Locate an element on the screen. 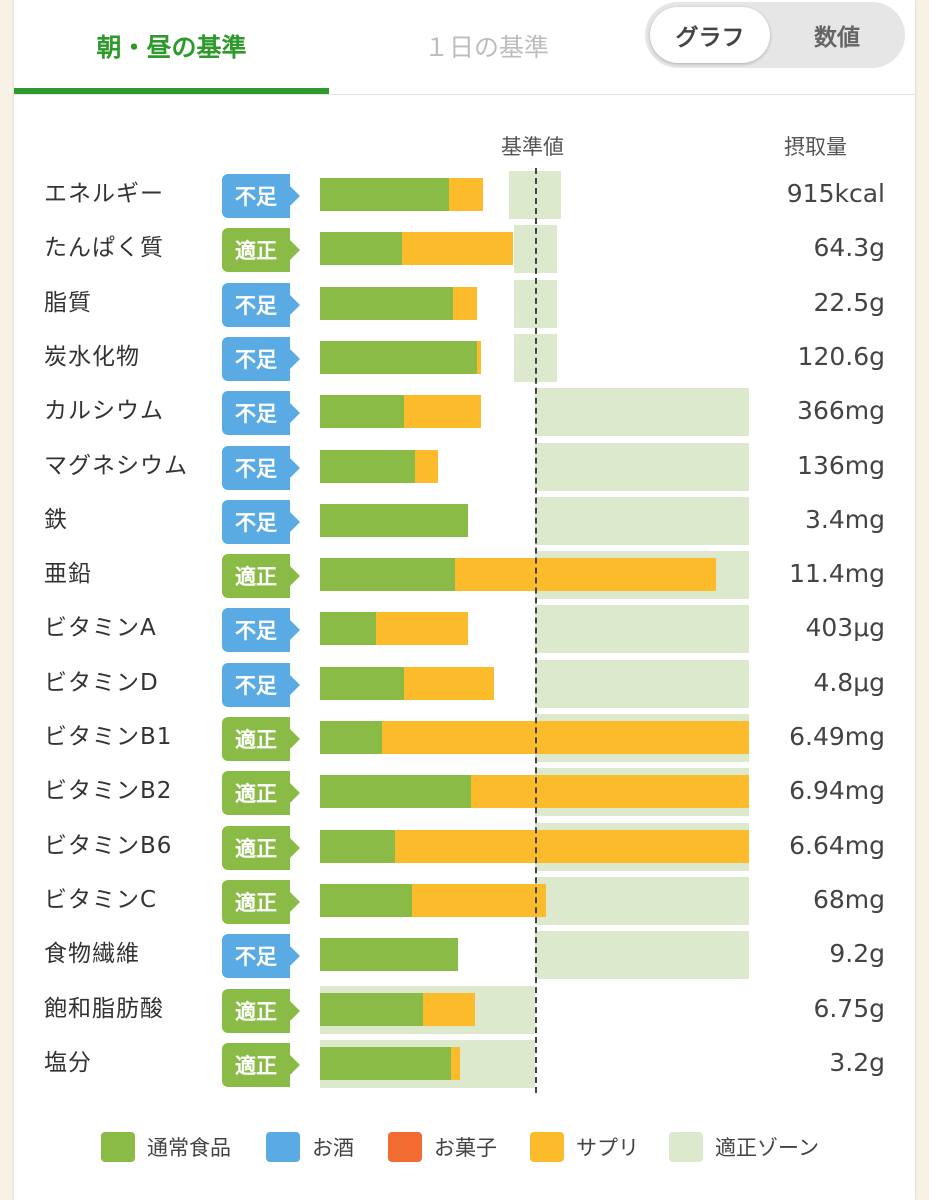 Image resolution: width=929 pixels, height=1200 pixels. nutrient-name: ビタミンD is located at coordinates (101, 682).